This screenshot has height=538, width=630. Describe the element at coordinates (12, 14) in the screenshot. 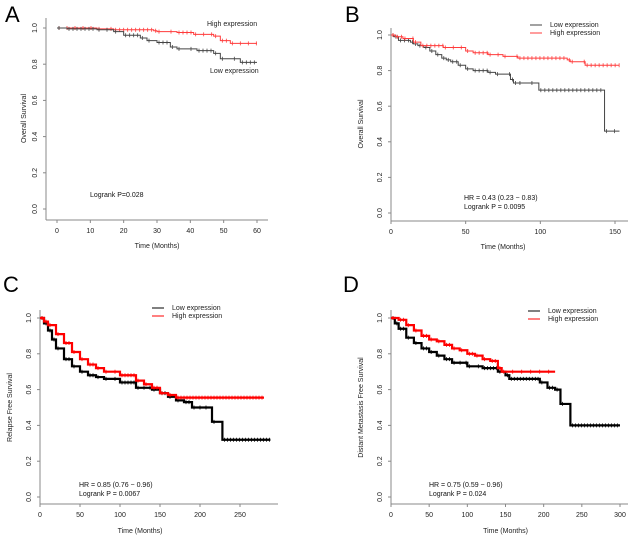

I see `panel-letter-a: A` at that location.